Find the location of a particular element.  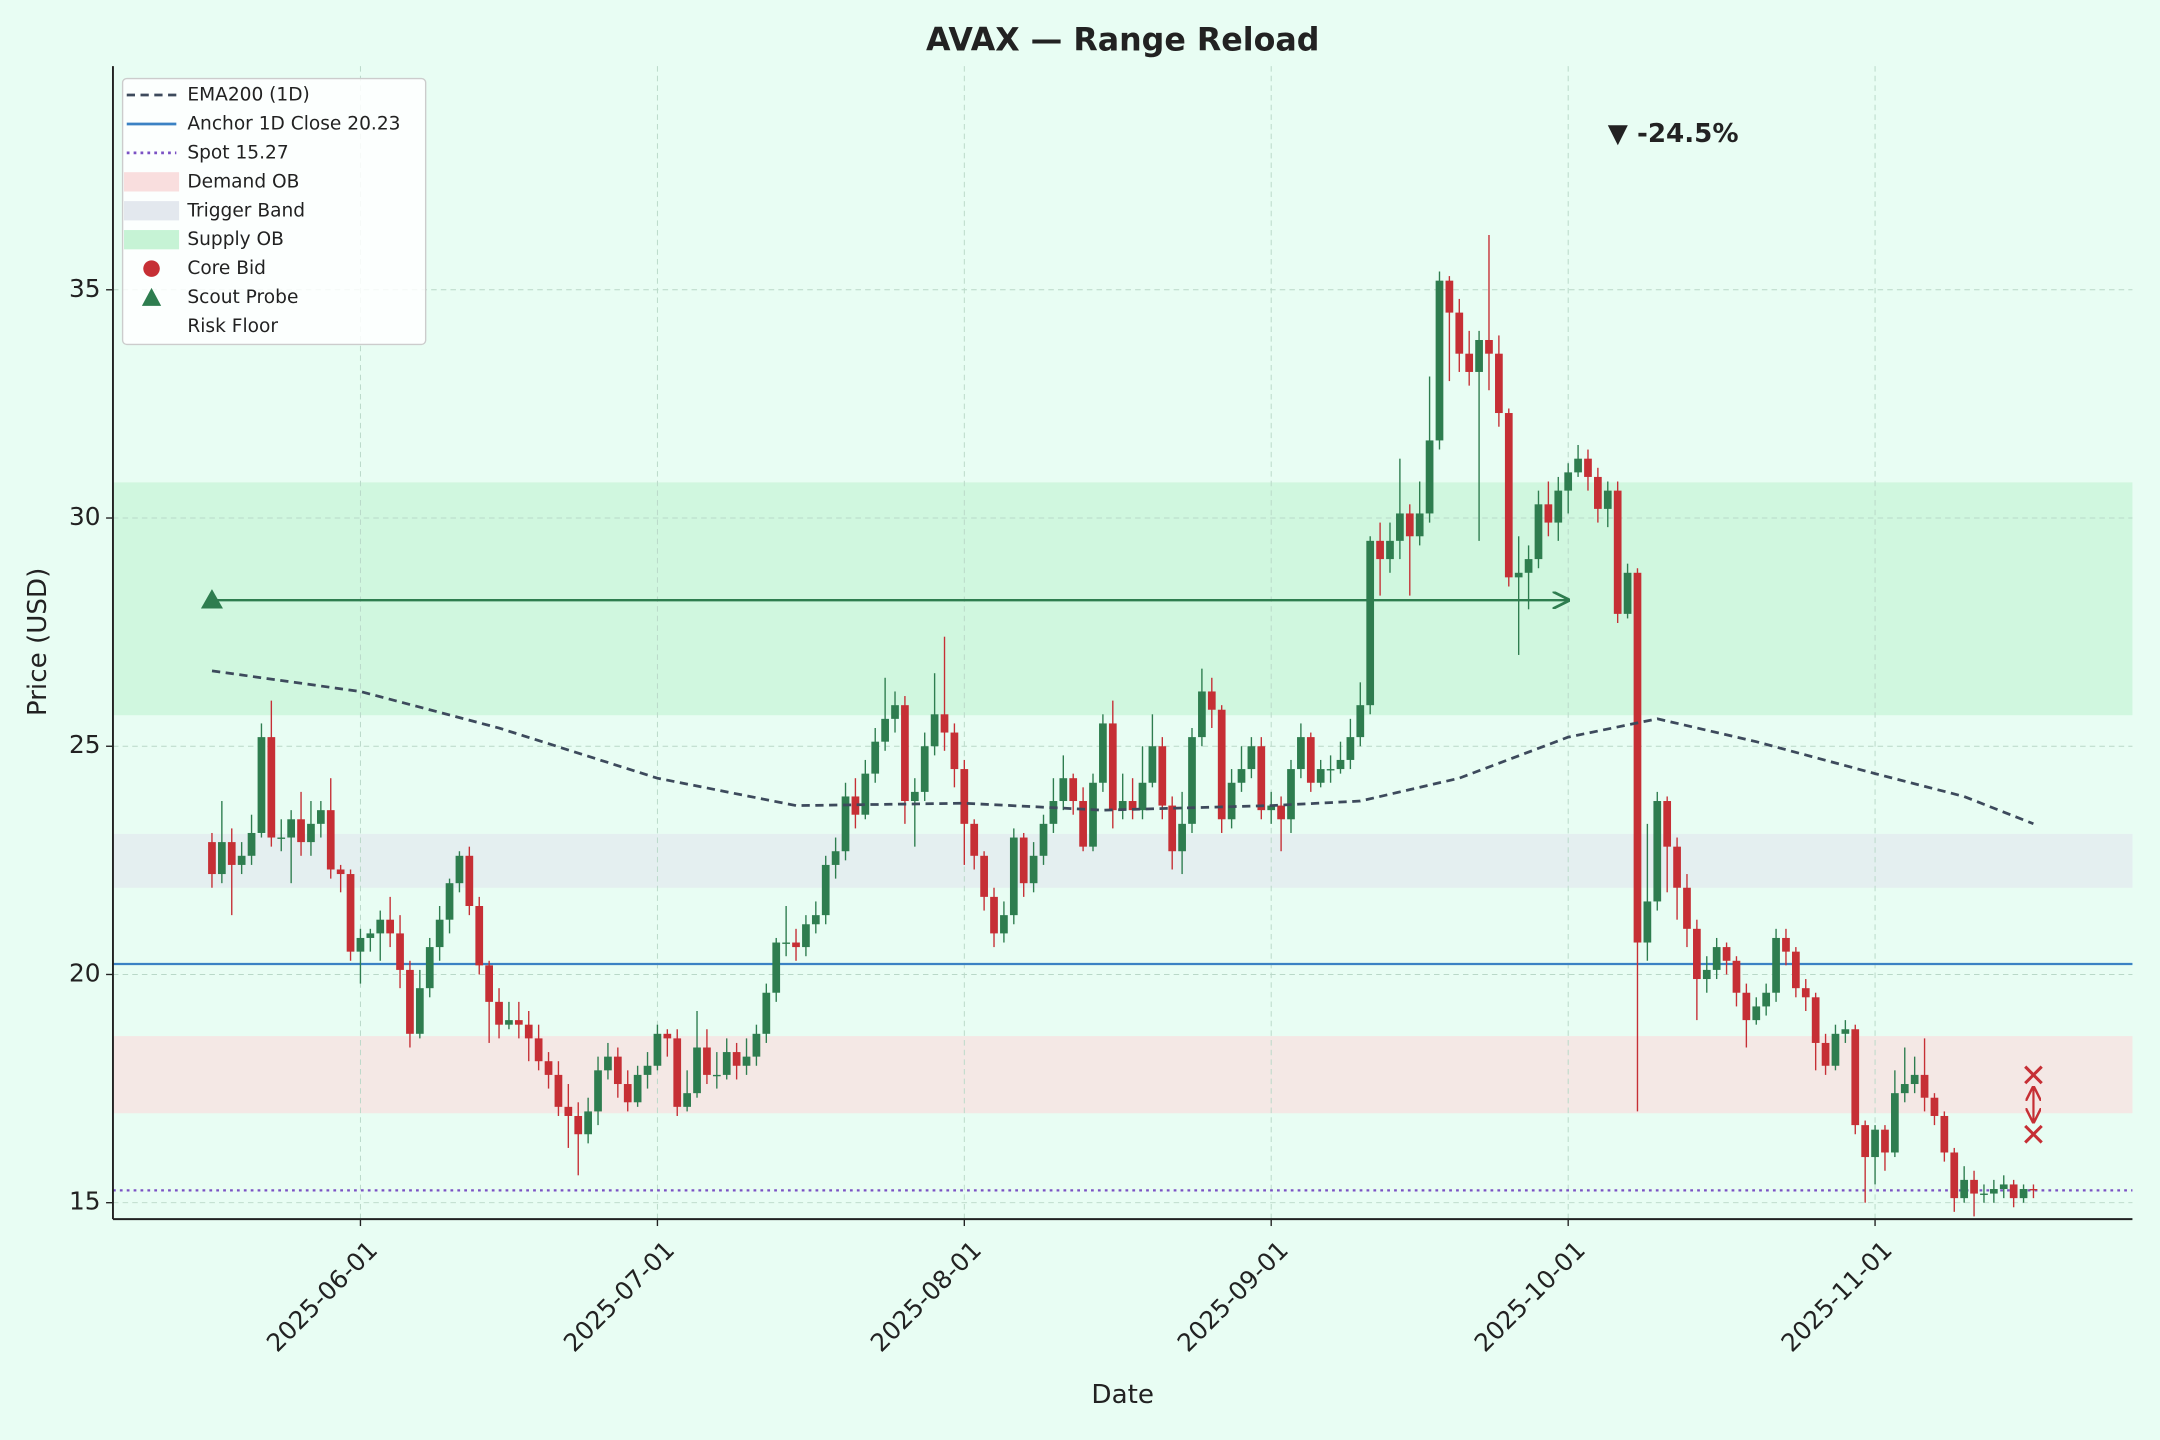

y-tick-label: 30 is located at coordinates (85, 516).